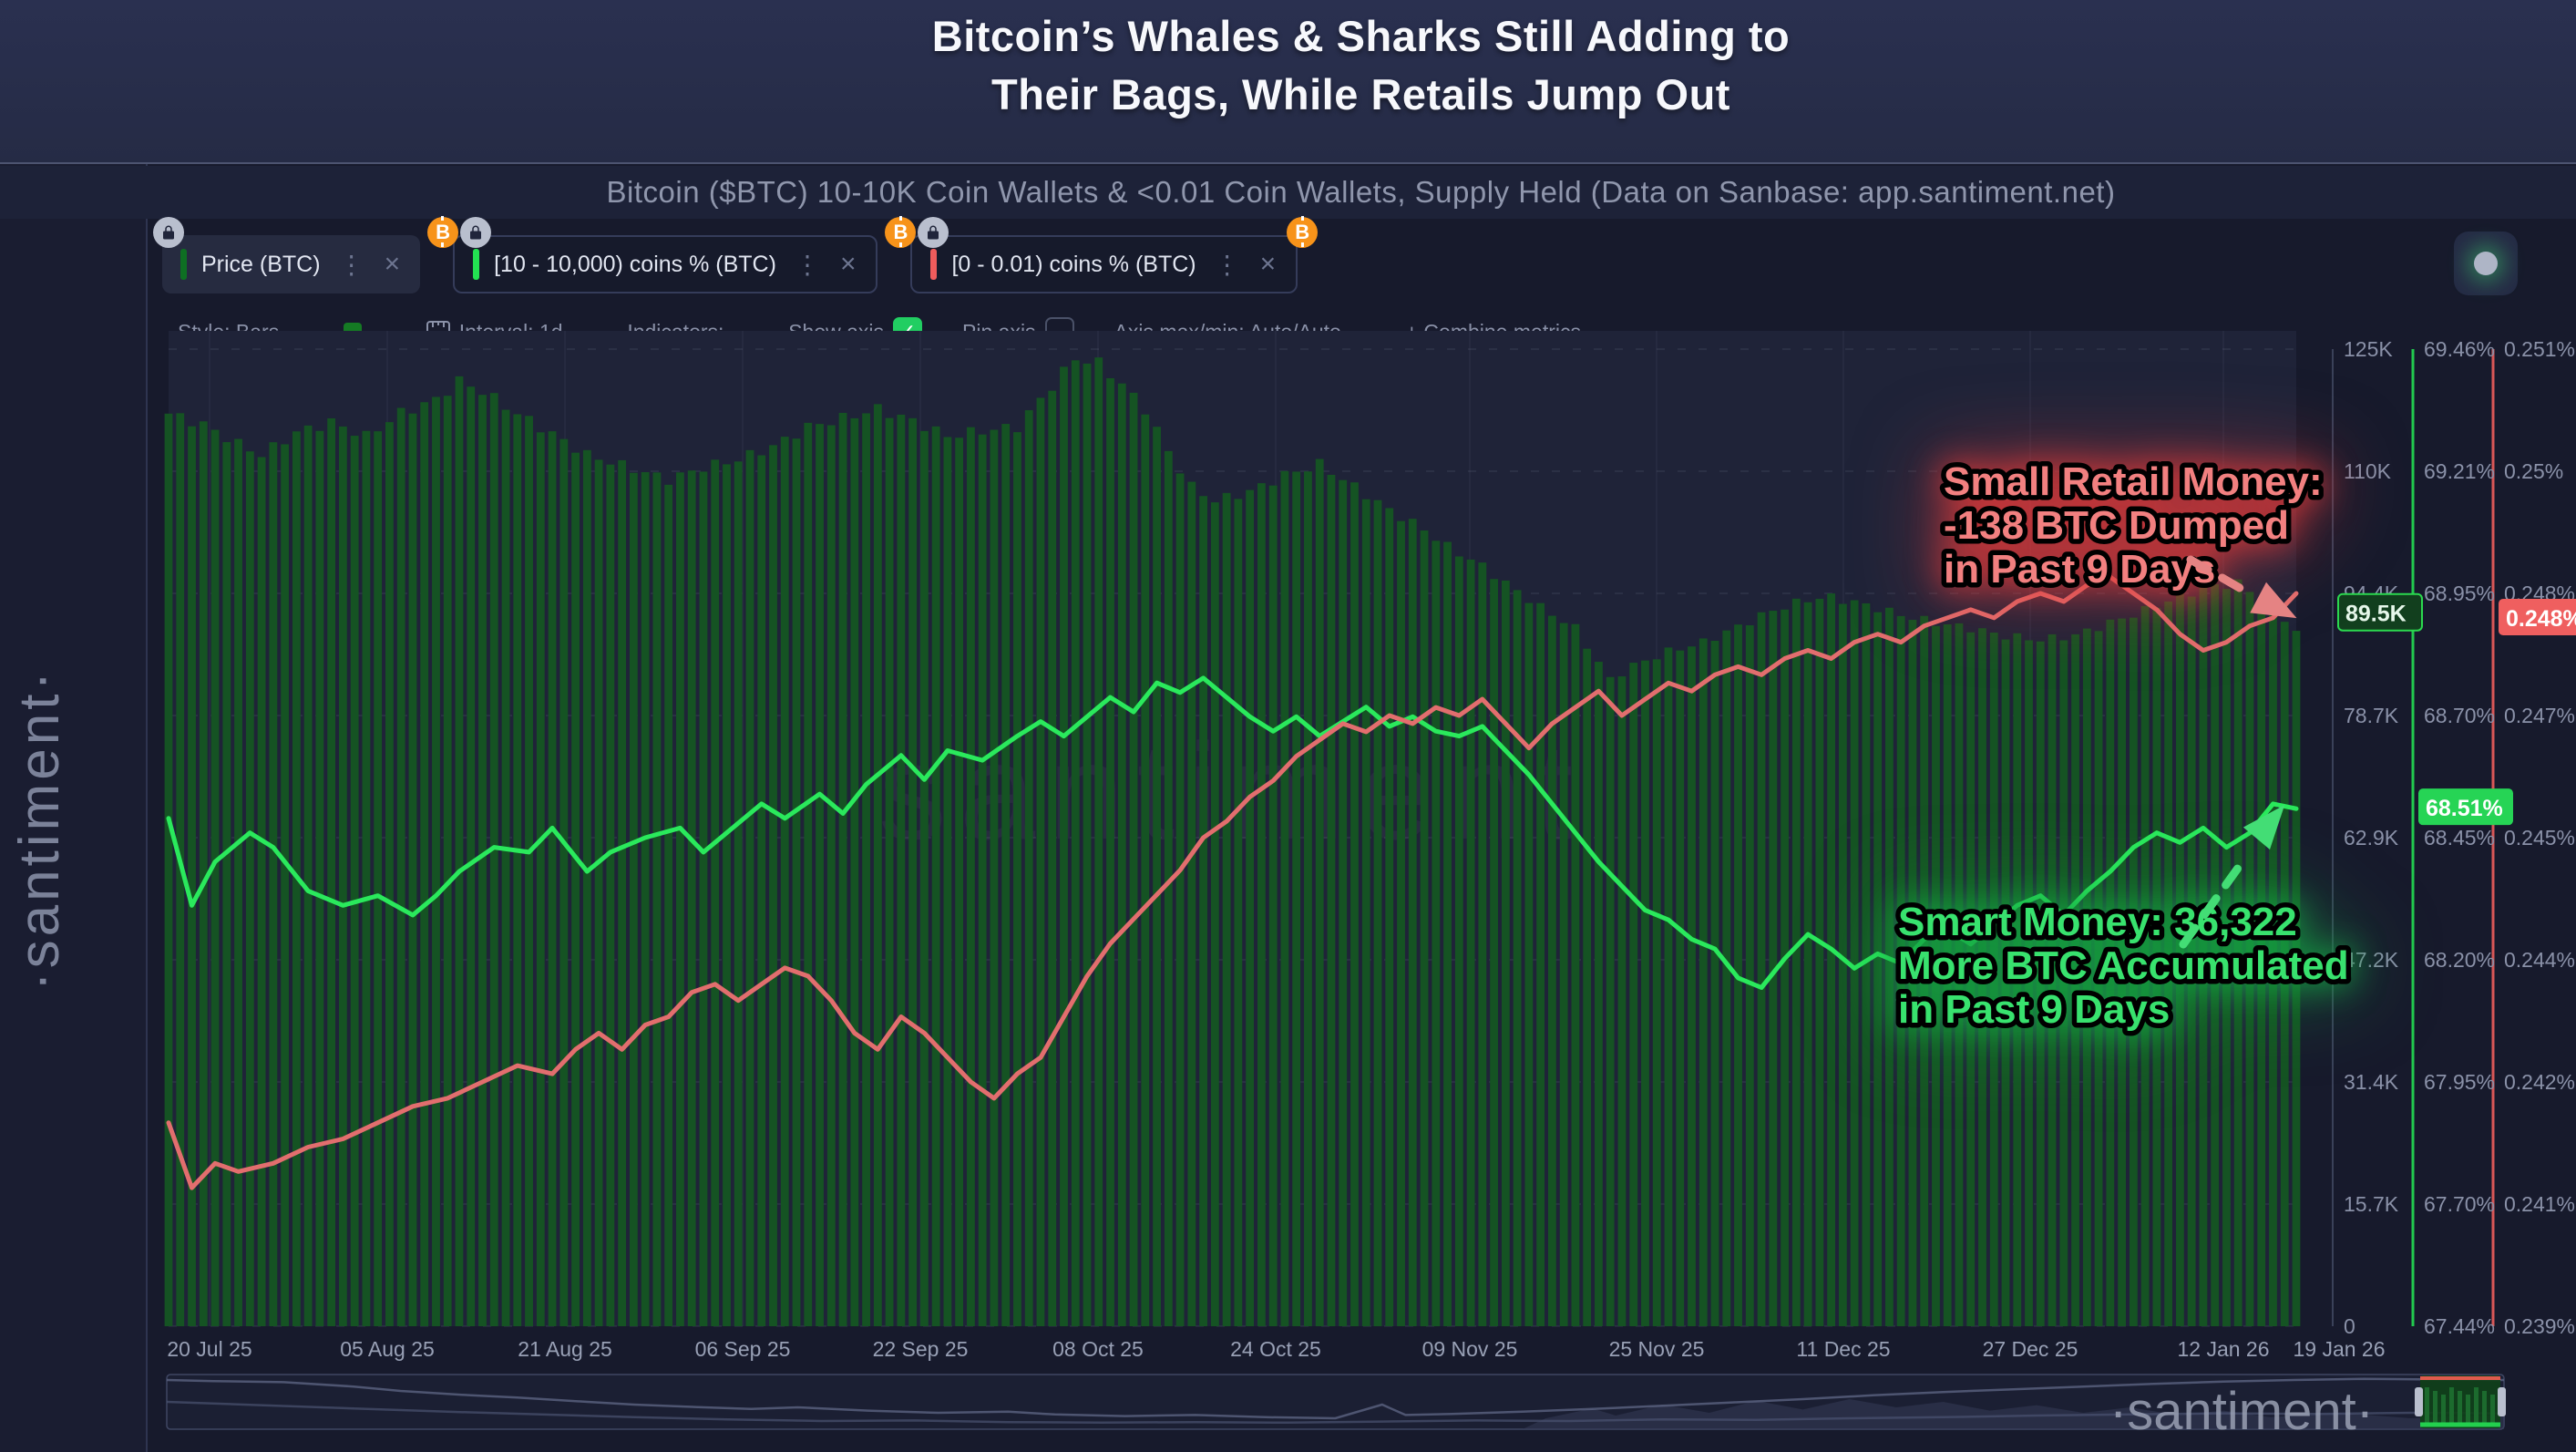  What do you see at coordinates (261, 264) in the screenshot?
I see `tab-label: Price (BTC)` at bounding box center [261, 264].